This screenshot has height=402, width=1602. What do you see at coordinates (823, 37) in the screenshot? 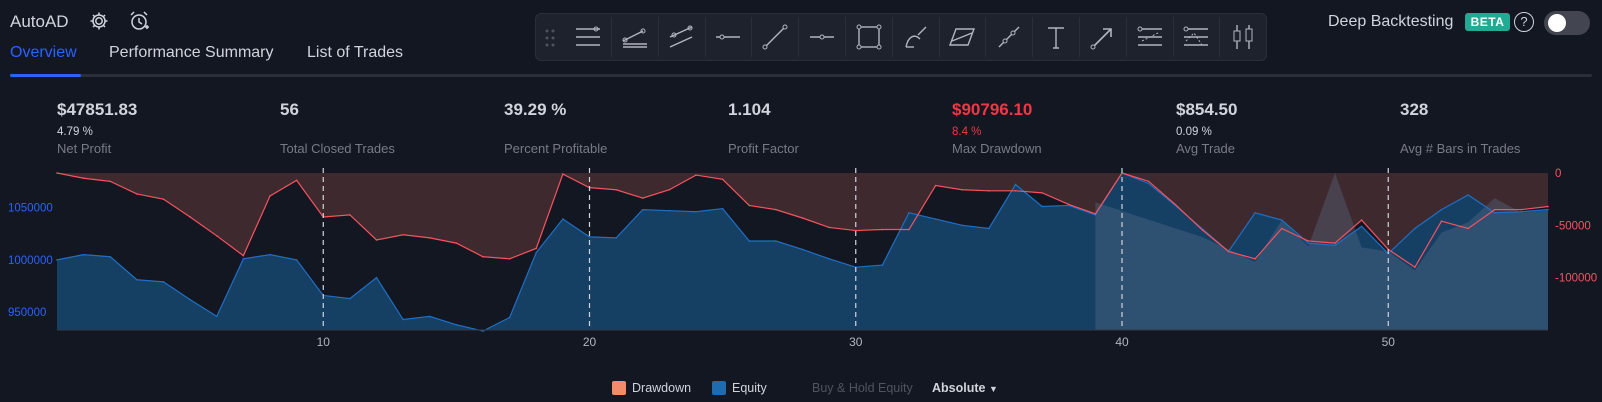
I see `horizontal-ray-tool` at bounding box center [823, 37].